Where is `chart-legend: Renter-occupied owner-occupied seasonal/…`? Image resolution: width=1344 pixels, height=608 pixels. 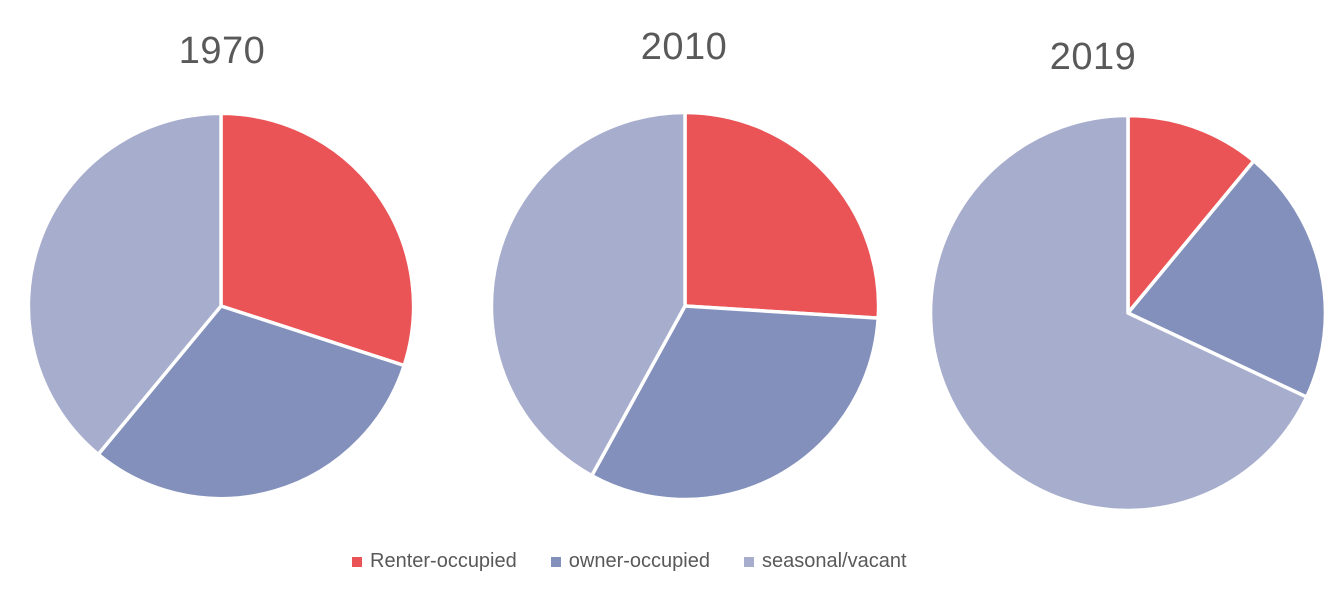
chart-legend: Renter-occupied owner-occupied seasonal/… is located at coordinates (629, 561).